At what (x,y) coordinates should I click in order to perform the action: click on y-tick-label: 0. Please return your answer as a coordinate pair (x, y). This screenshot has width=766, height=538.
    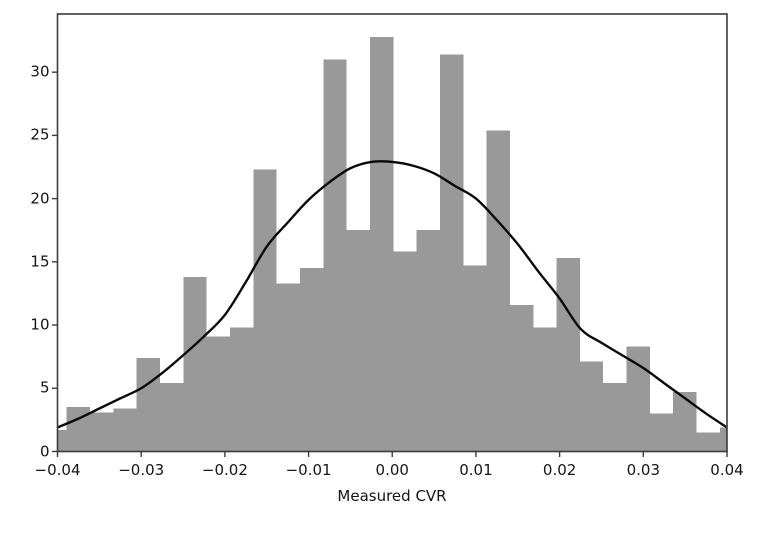
    Looking at the image, I should click on (44, 451).